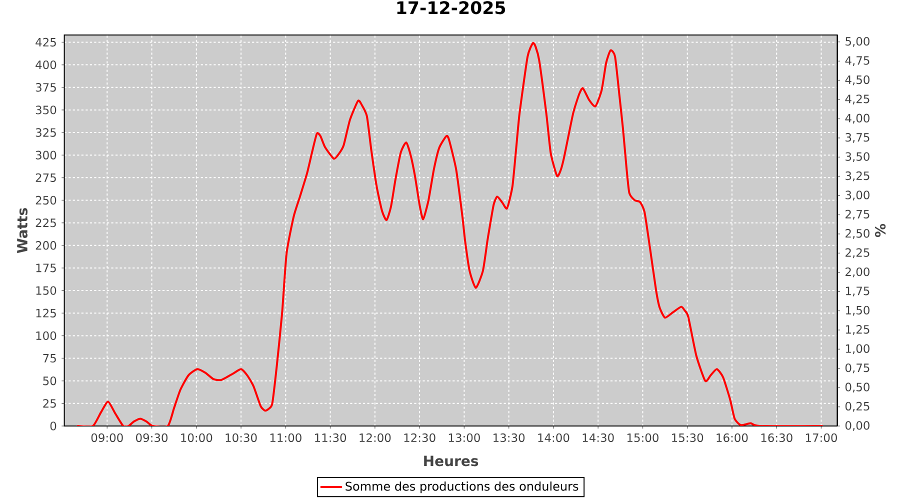 The image size is (900, 500). Describe the element at coordinates (857, 407) in the screenshot. I see `y2-tick-label: 0,25` at that location.